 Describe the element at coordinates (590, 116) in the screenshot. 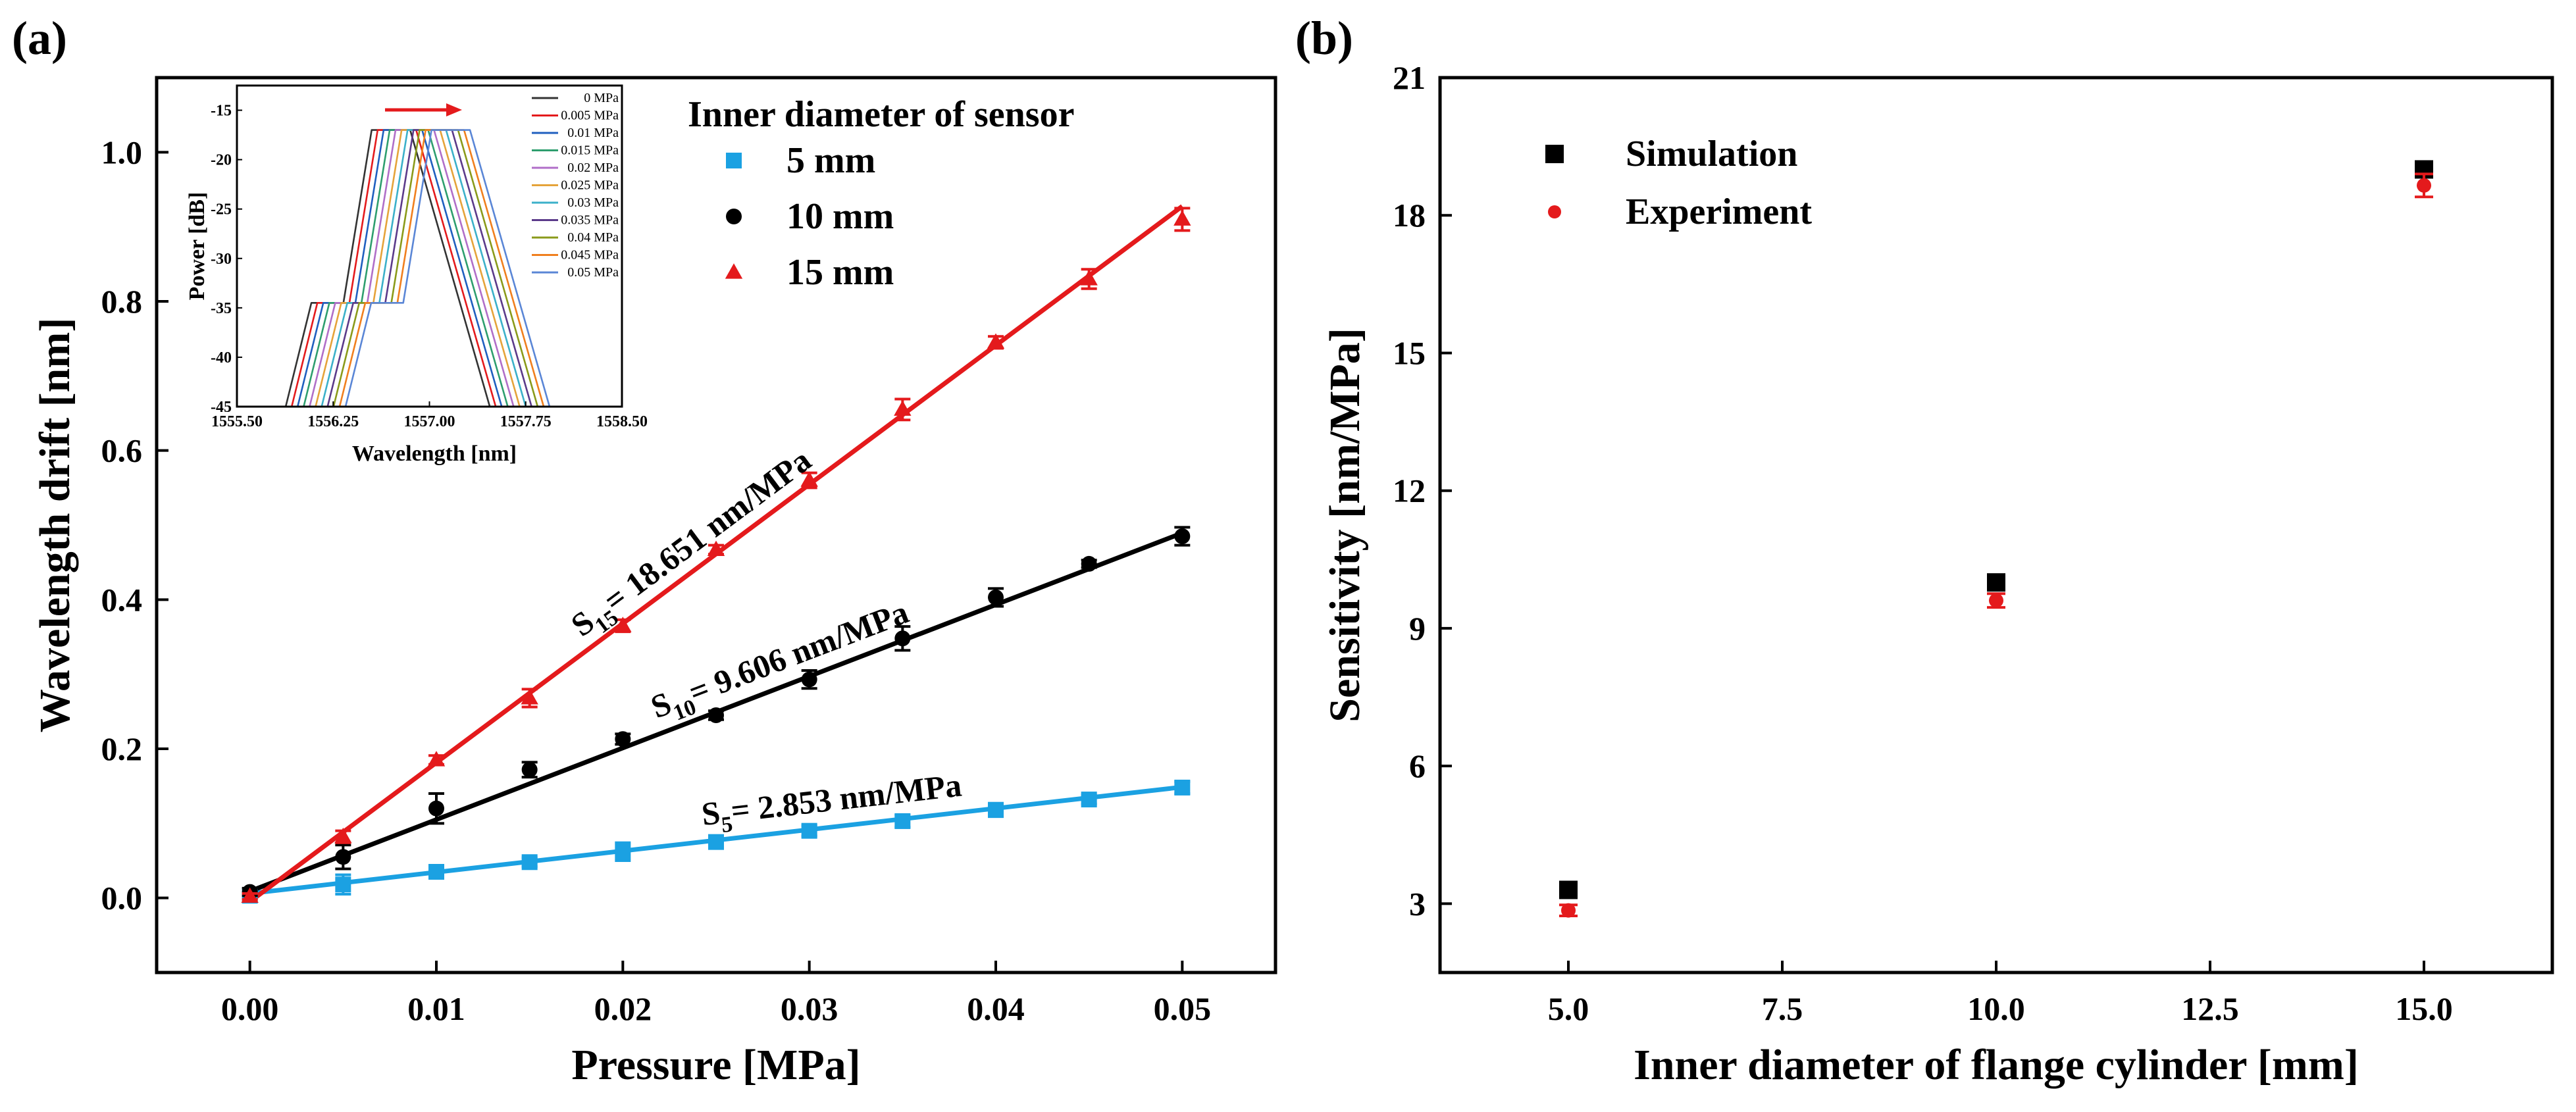

I see `inset-legend-label-1: 0.005 MPa` at that location.